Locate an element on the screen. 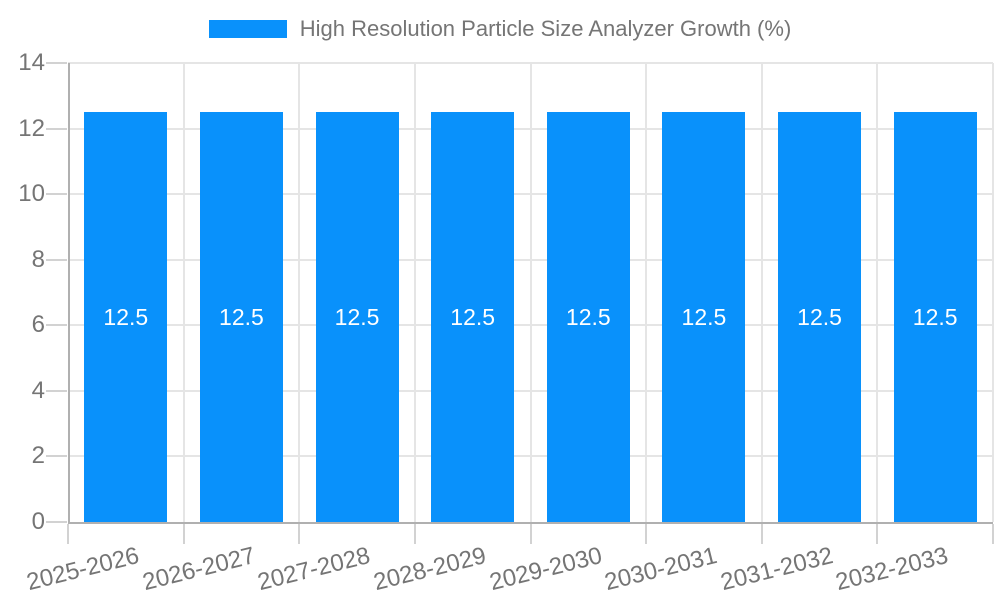  x-axis-line is located at coordinates (530, 523).